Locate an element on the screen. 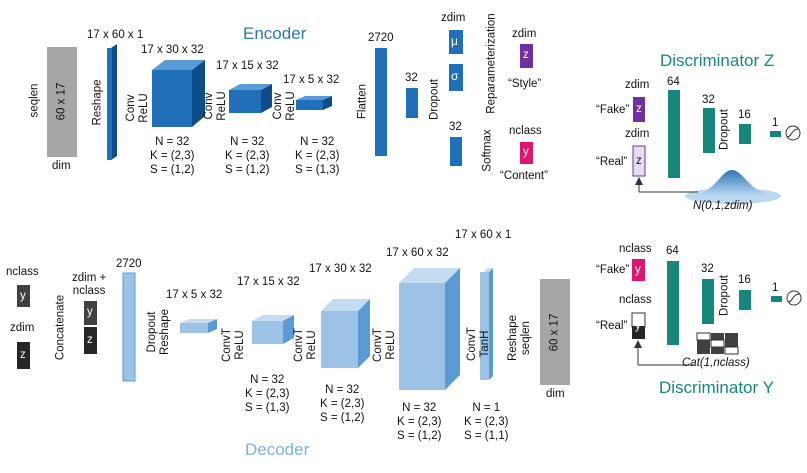 Image resolution: width=807 pixels, height=473 pixels. disc-z-gaussian-prior-icon is located at coordinates (733, 187).